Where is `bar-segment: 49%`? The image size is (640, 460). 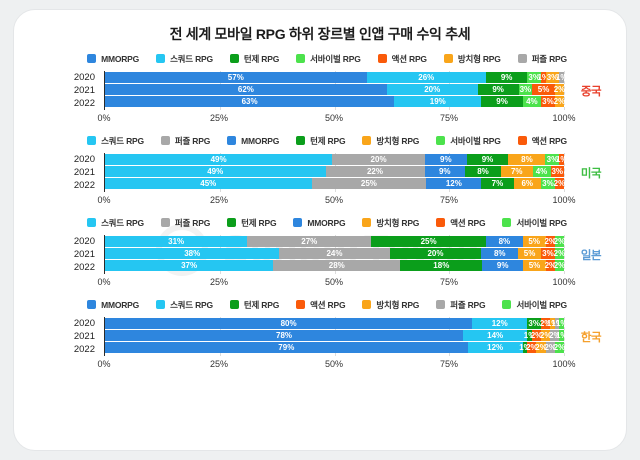 bar-segment: 49% is located at coordinates (219, 159).